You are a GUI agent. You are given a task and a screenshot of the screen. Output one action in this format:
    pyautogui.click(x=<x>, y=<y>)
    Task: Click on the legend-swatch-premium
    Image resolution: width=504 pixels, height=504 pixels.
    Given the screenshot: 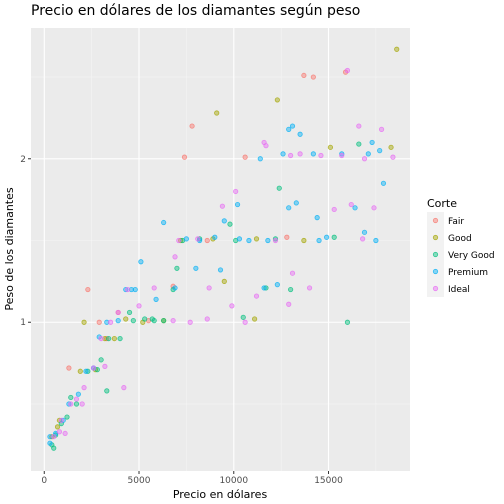 What is the action you would take?
    pyautogui.click(x=435, y=271)
    